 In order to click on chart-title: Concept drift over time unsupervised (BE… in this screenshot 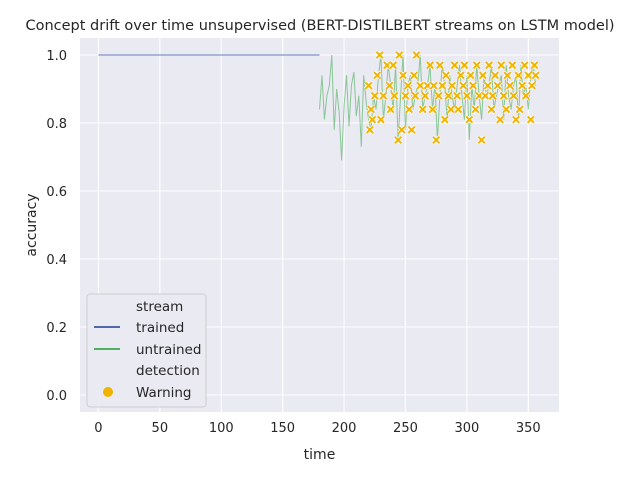, I will do `click(319, 26)`.